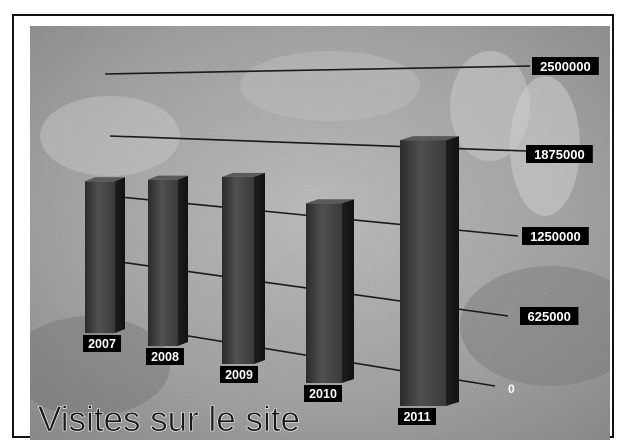 This screenshot has height=443, width=630. Describe the element at coordinates (169, 419) in the screenshot. I see `chart-title: Visites sur le site` at that location.